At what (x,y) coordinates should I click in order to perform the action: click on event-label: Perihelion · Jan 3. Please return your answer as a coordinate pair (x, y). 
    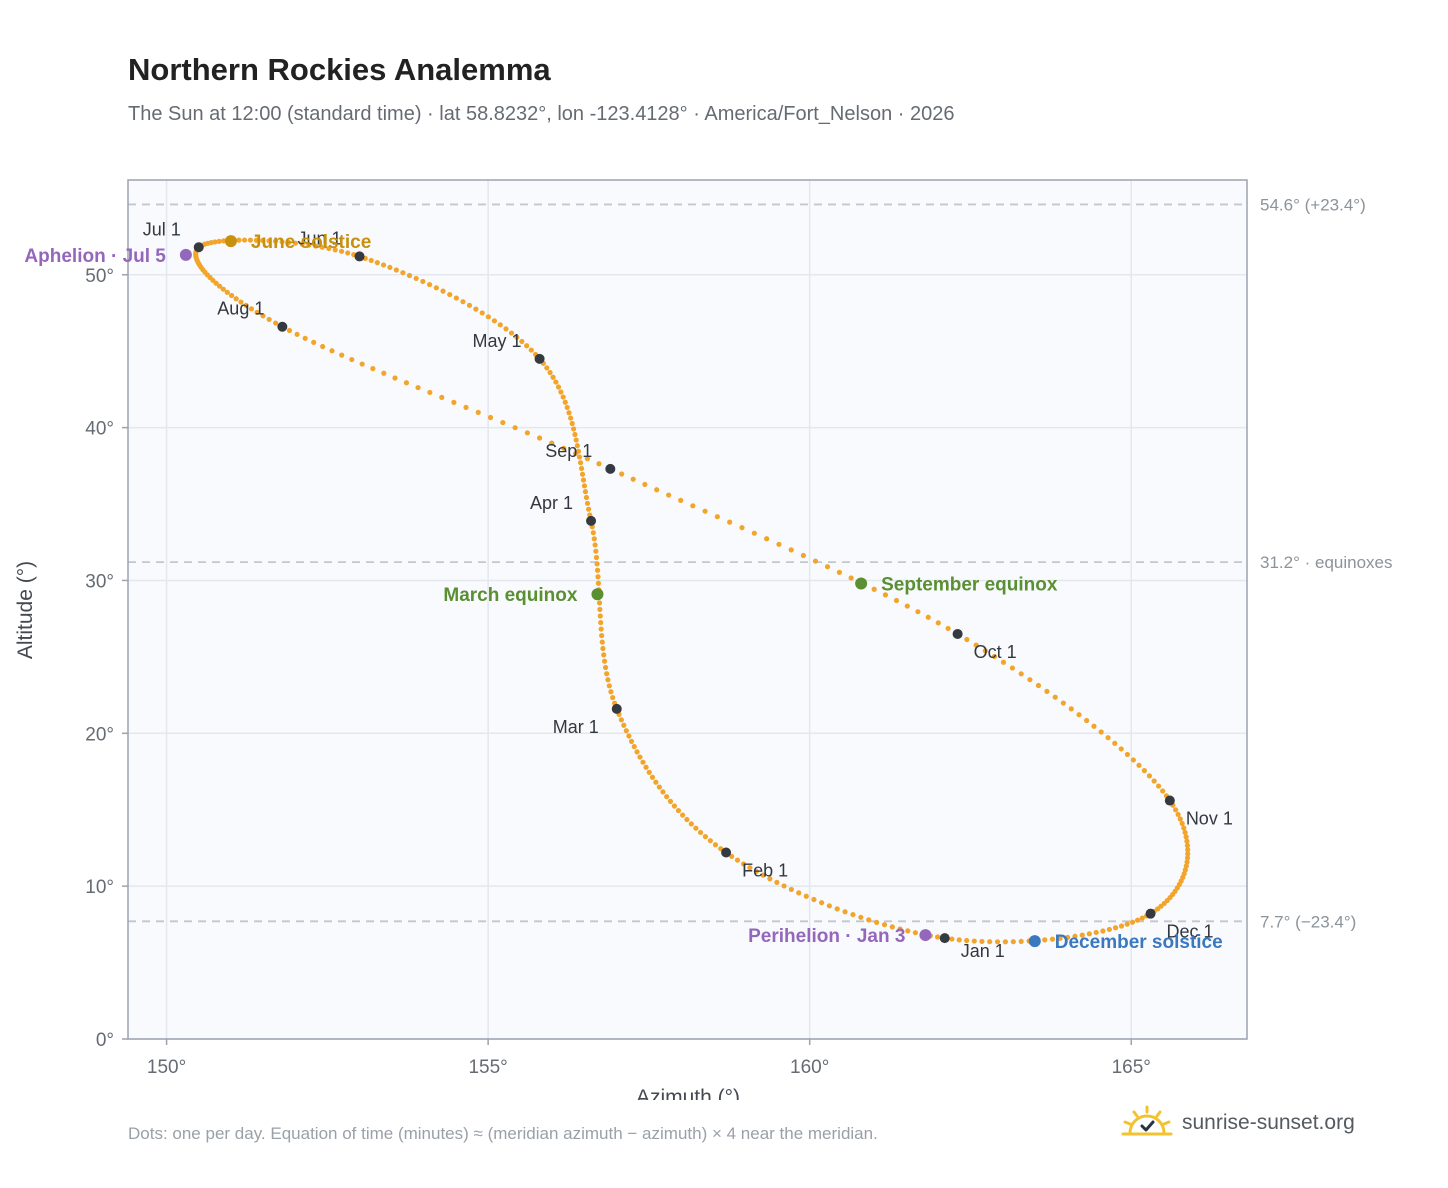
    Looking at the image, I should click on (826, 936).